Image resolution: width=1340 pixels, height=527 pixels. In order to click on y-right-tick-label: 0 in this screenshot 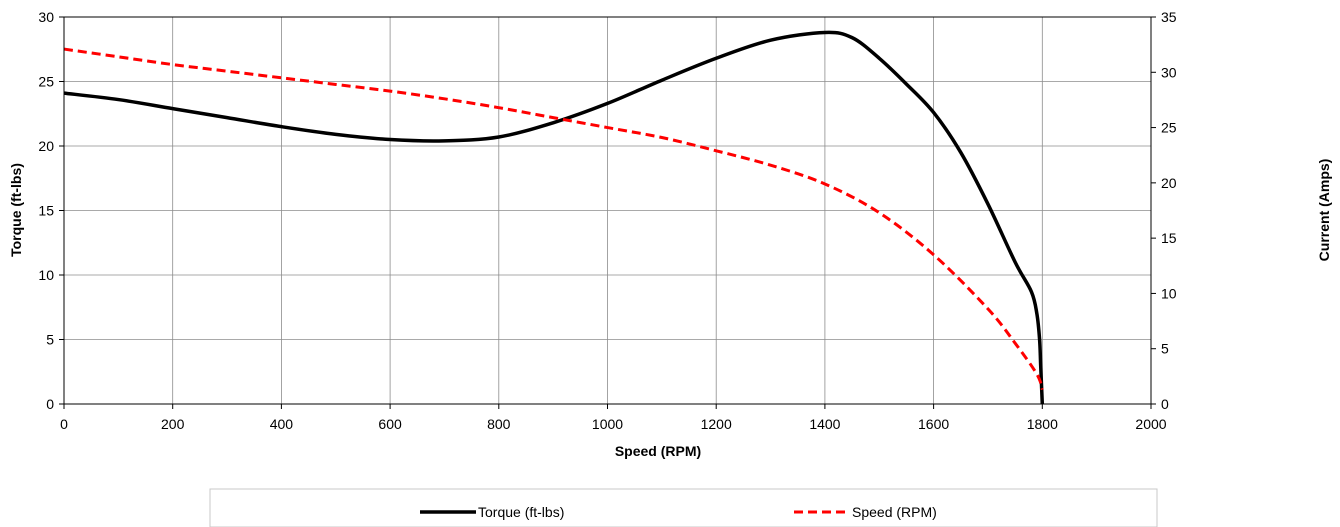, I will do `click(1165, 404)`.